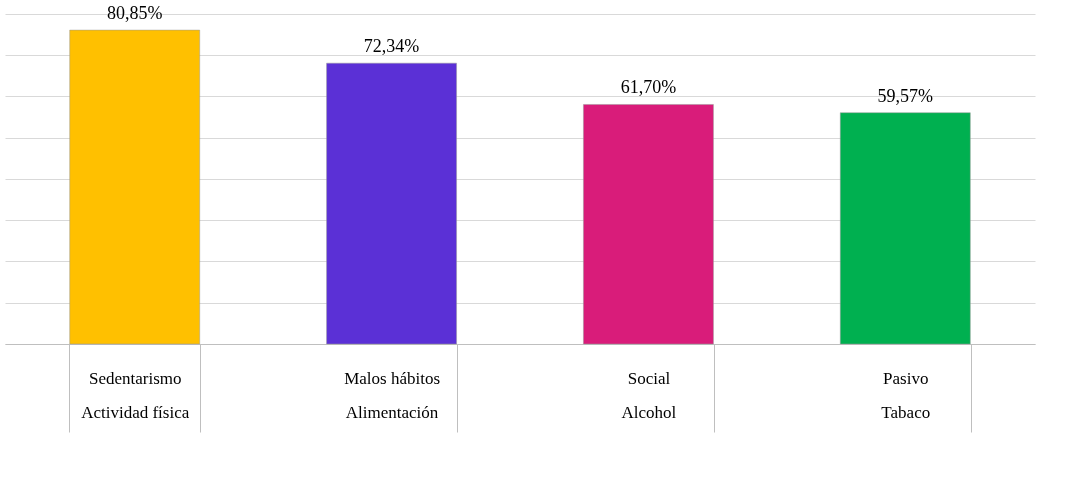 The width and height of the screenshot is (1084, 484). What do you see at coordinates (134, 13) in the screenshot?
I see `data-label: 80,85%` at bounding box center [134, 13].